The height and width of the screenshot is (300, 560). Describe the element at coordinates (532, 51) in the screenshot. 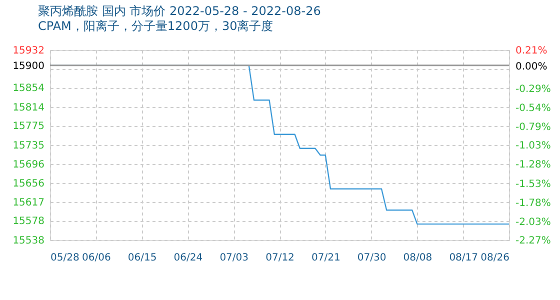

I see `y2-tick-label: 0.21%` at that location.